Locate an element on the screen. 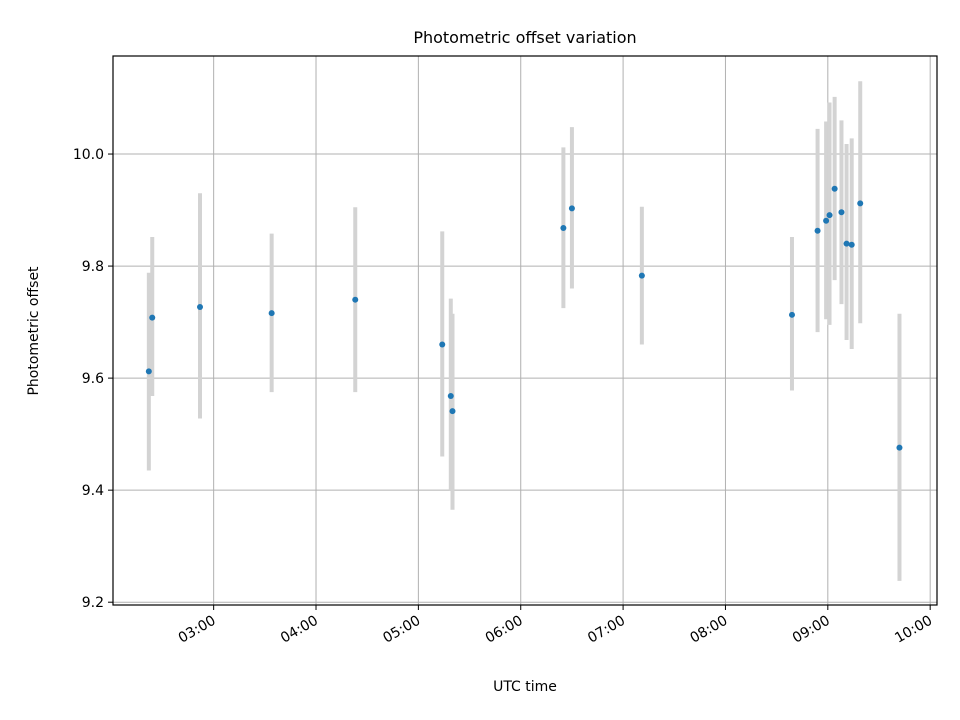 Image resolution: width=960 pixels, height=720 pixels. y-tick-label: 10.0 is located at coordinates (88, 155).